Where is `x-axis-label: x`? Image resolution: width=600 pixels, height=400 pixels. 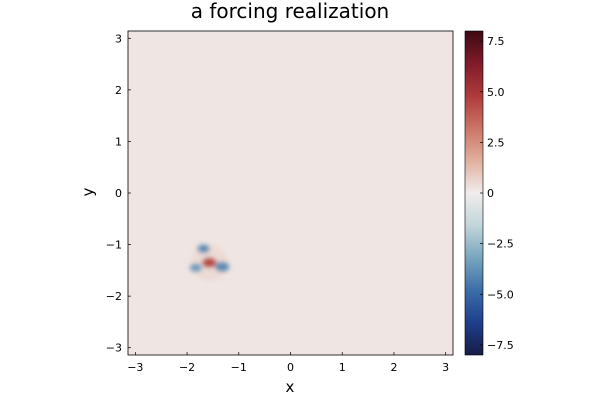 x-axis-label: x is located at coordinates (290, 387).